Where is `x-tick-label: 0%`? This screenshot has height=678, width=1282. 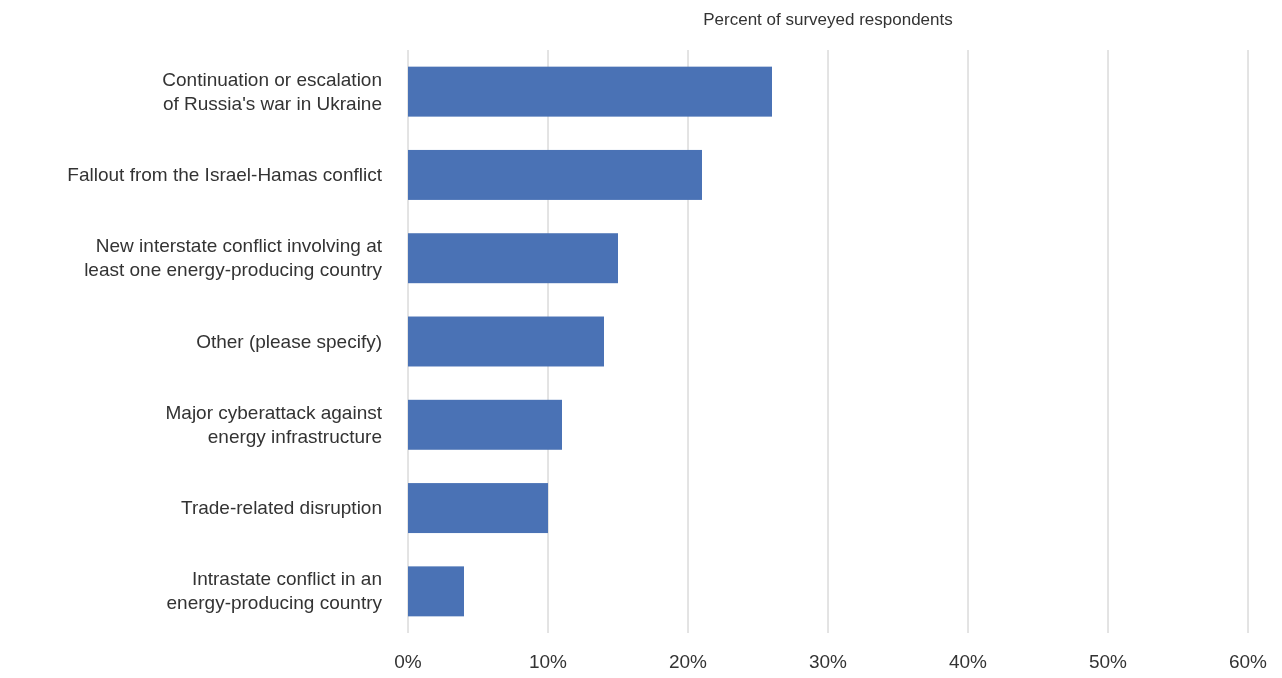 x-tick-label: 0% is located at coordinates (408, 661).